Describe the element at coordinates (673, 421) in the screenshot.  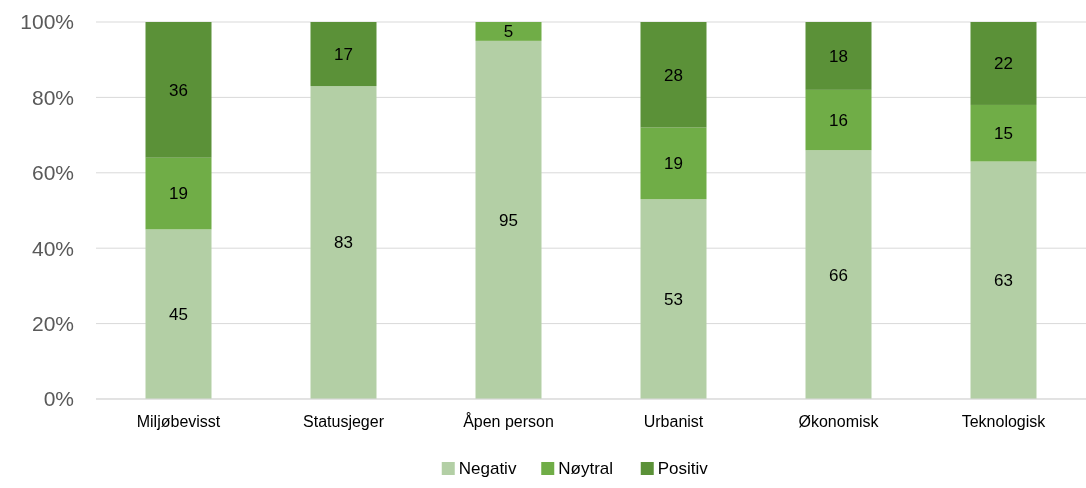
I see `x-tick-label: Urbanist` at that location.